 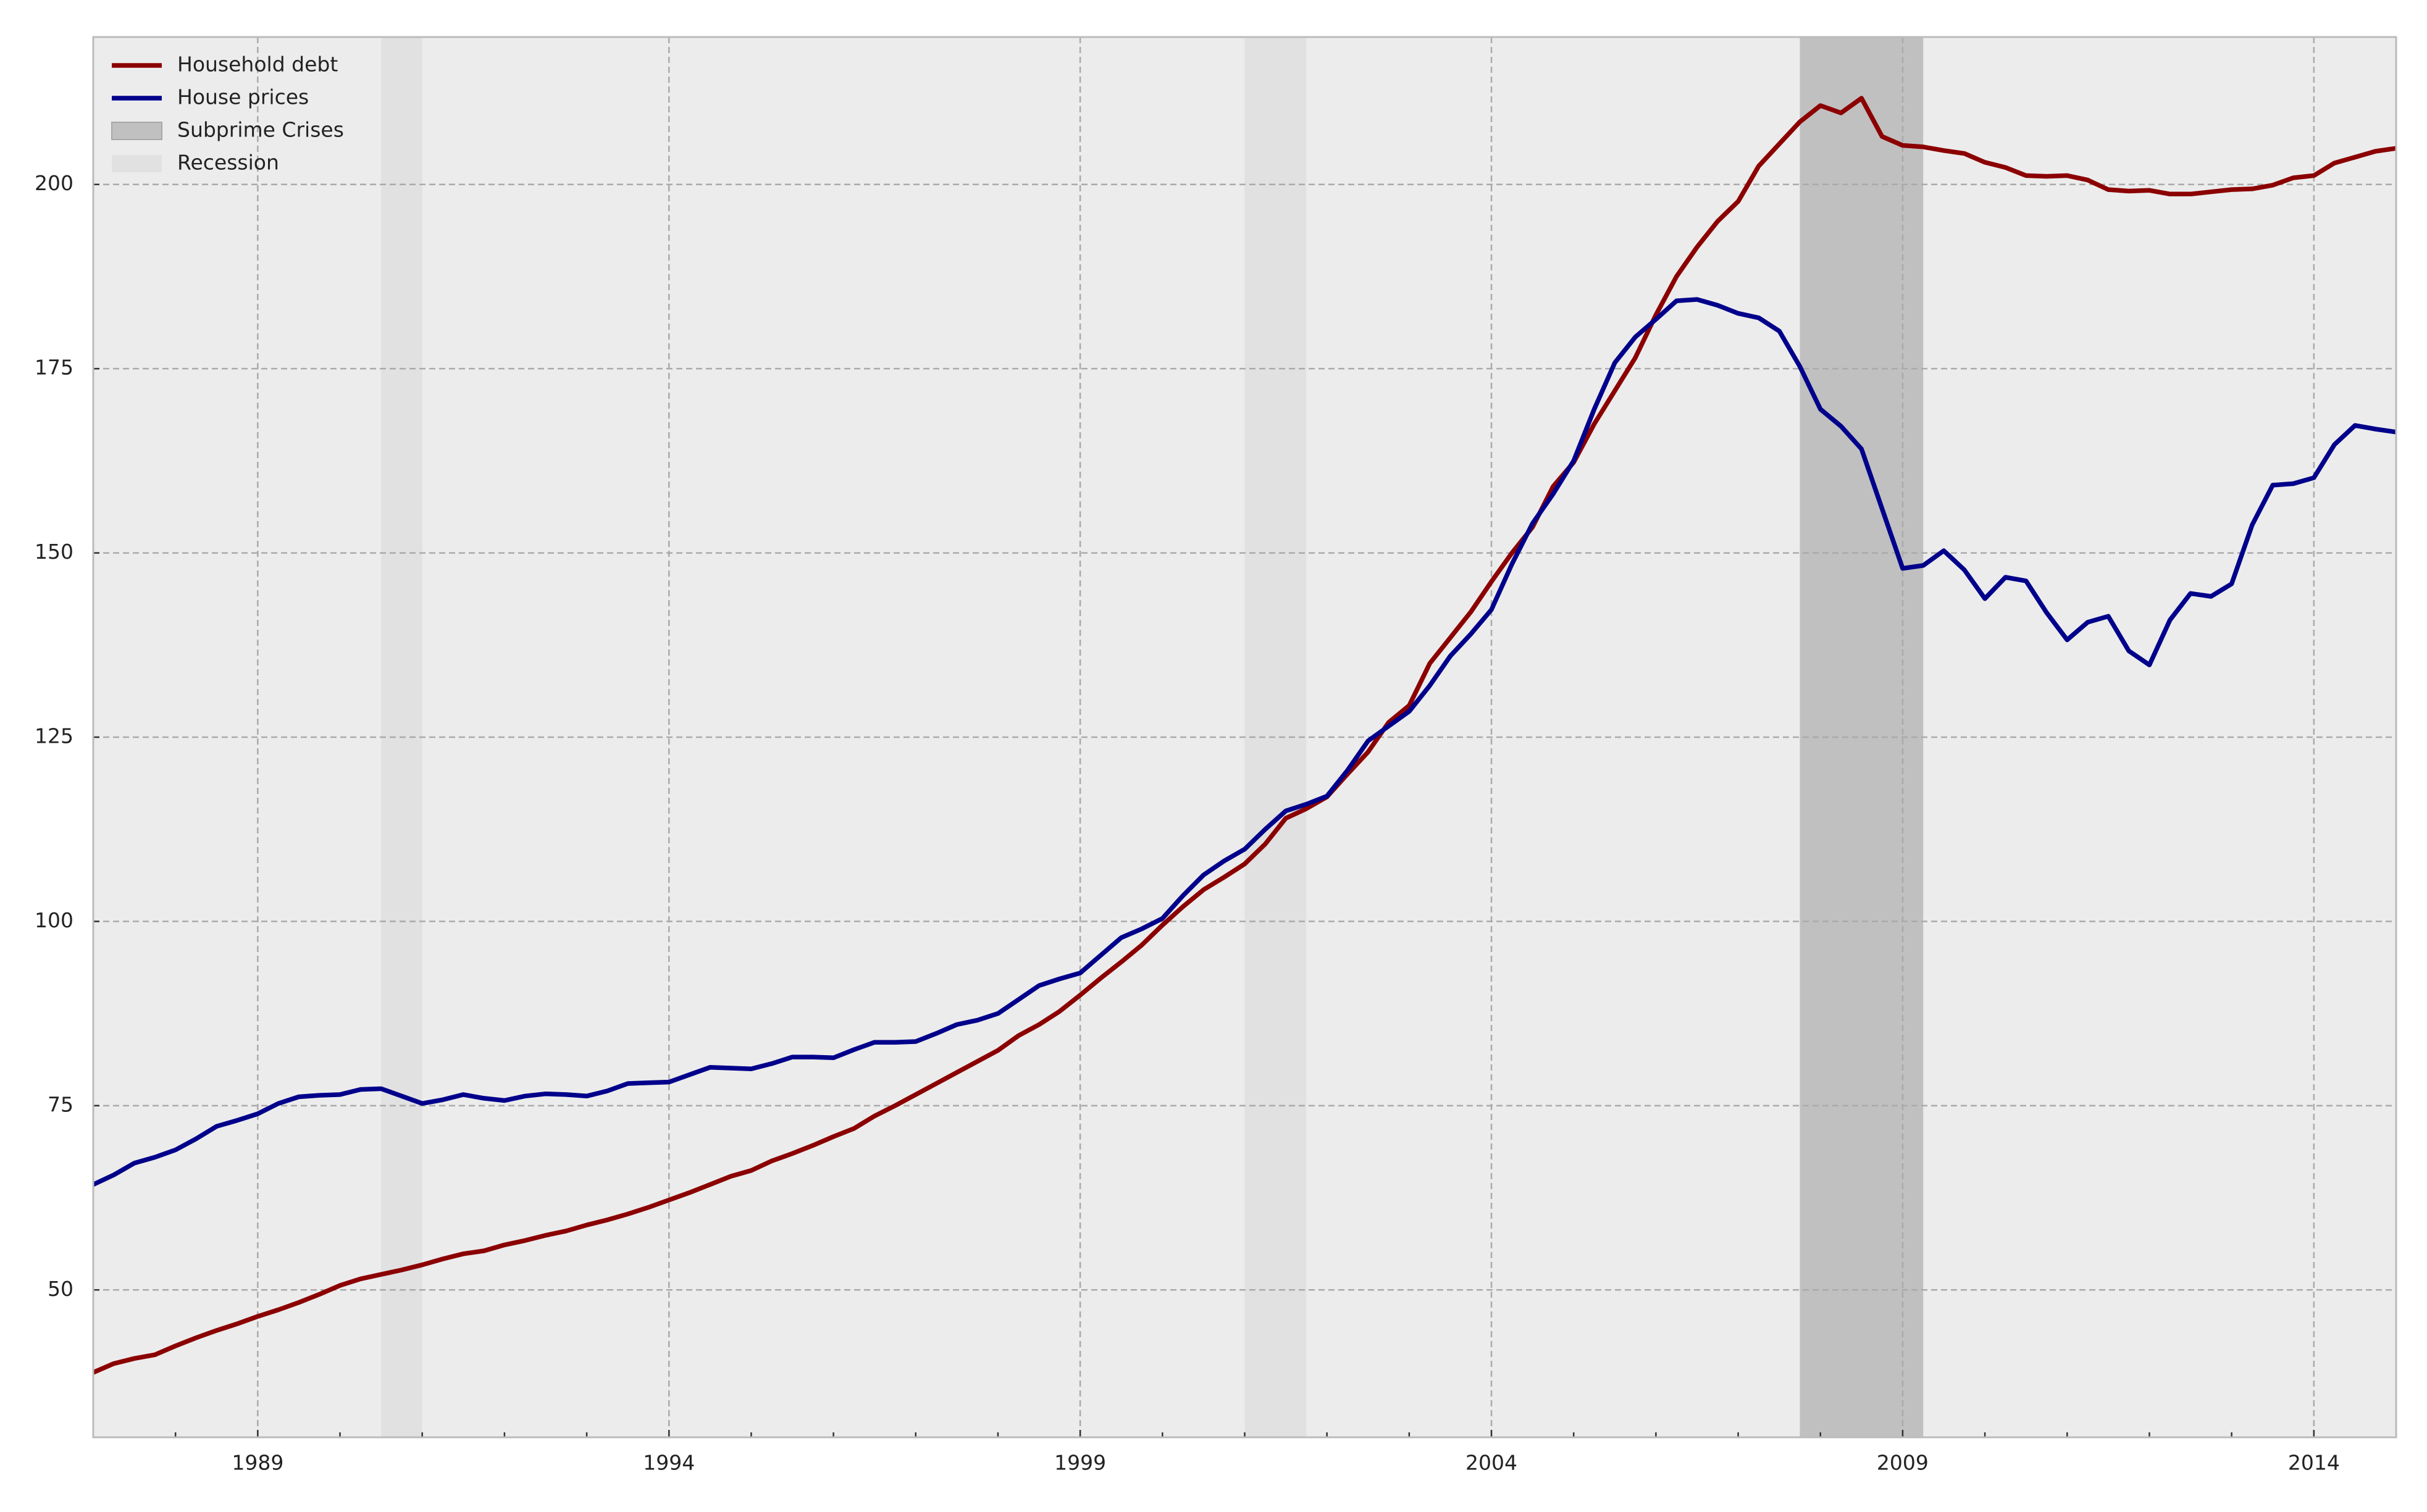 What do you see at coordinates (54, 552) in the screenshot?
I see `y-tick-label: 150` at bounding box center [54, 552].